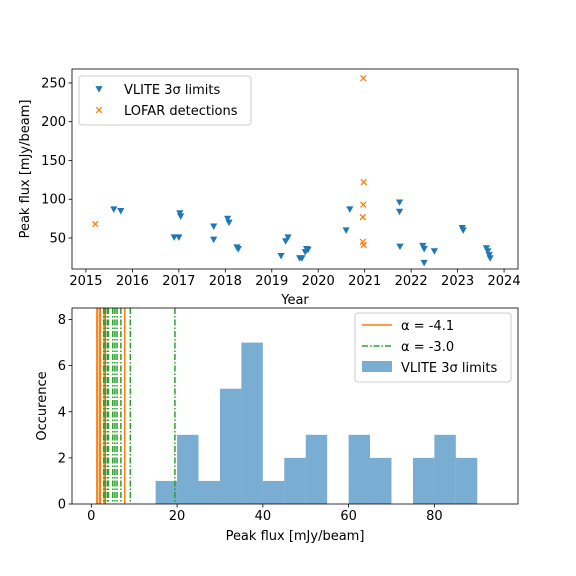 Image resolution: width=576 pixels, height=576 pixels. Describe the element at coordinates (377, 366) in the screenshot. I see `legend-hist-swatch` at that location.